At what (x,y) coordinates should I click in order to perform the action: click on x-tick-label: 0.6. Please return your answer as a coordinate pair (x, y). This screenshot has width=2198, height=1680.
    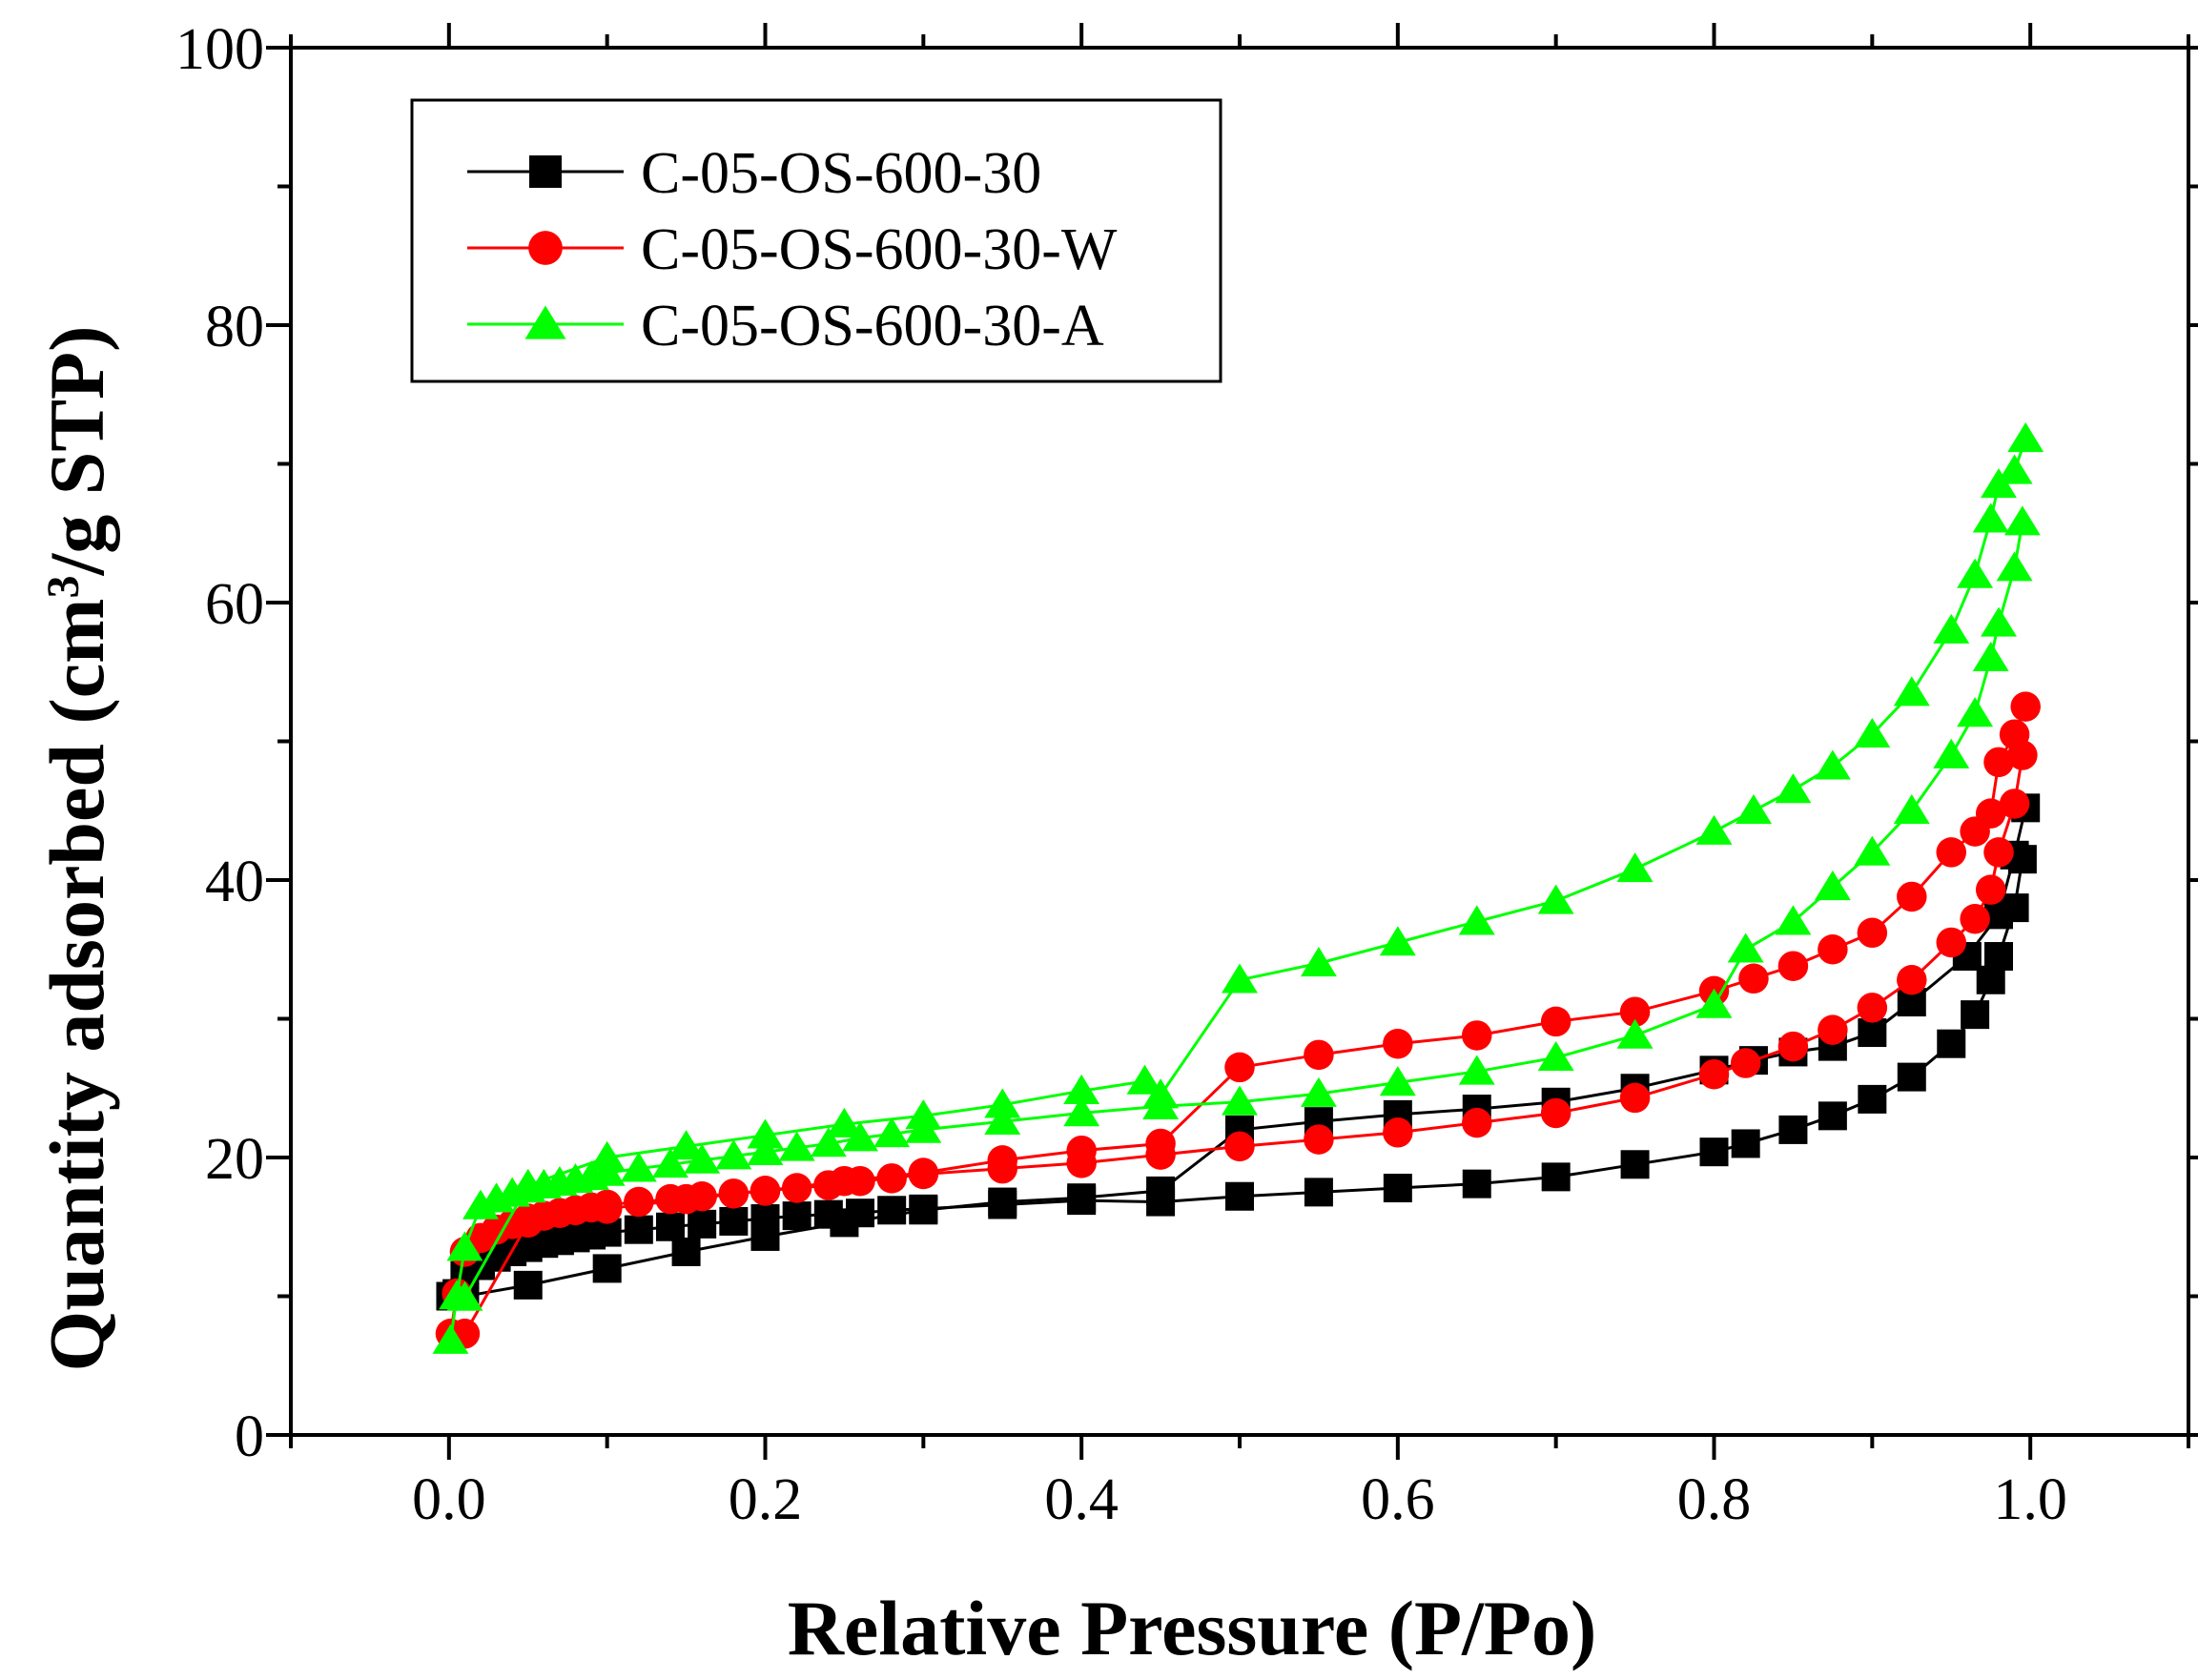
    Looking at the image, I should click on (1398, 1499).